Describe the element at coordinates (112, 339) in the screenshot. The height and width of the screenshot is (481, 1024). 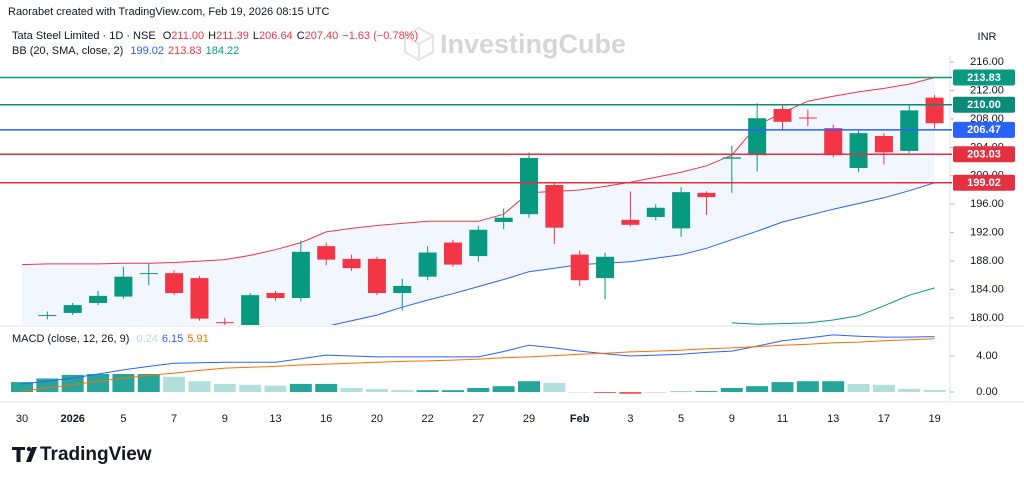
I see `macd-legend: MACD (close, 12, 26, 9) 0.24 6.15 5.91` at that location.